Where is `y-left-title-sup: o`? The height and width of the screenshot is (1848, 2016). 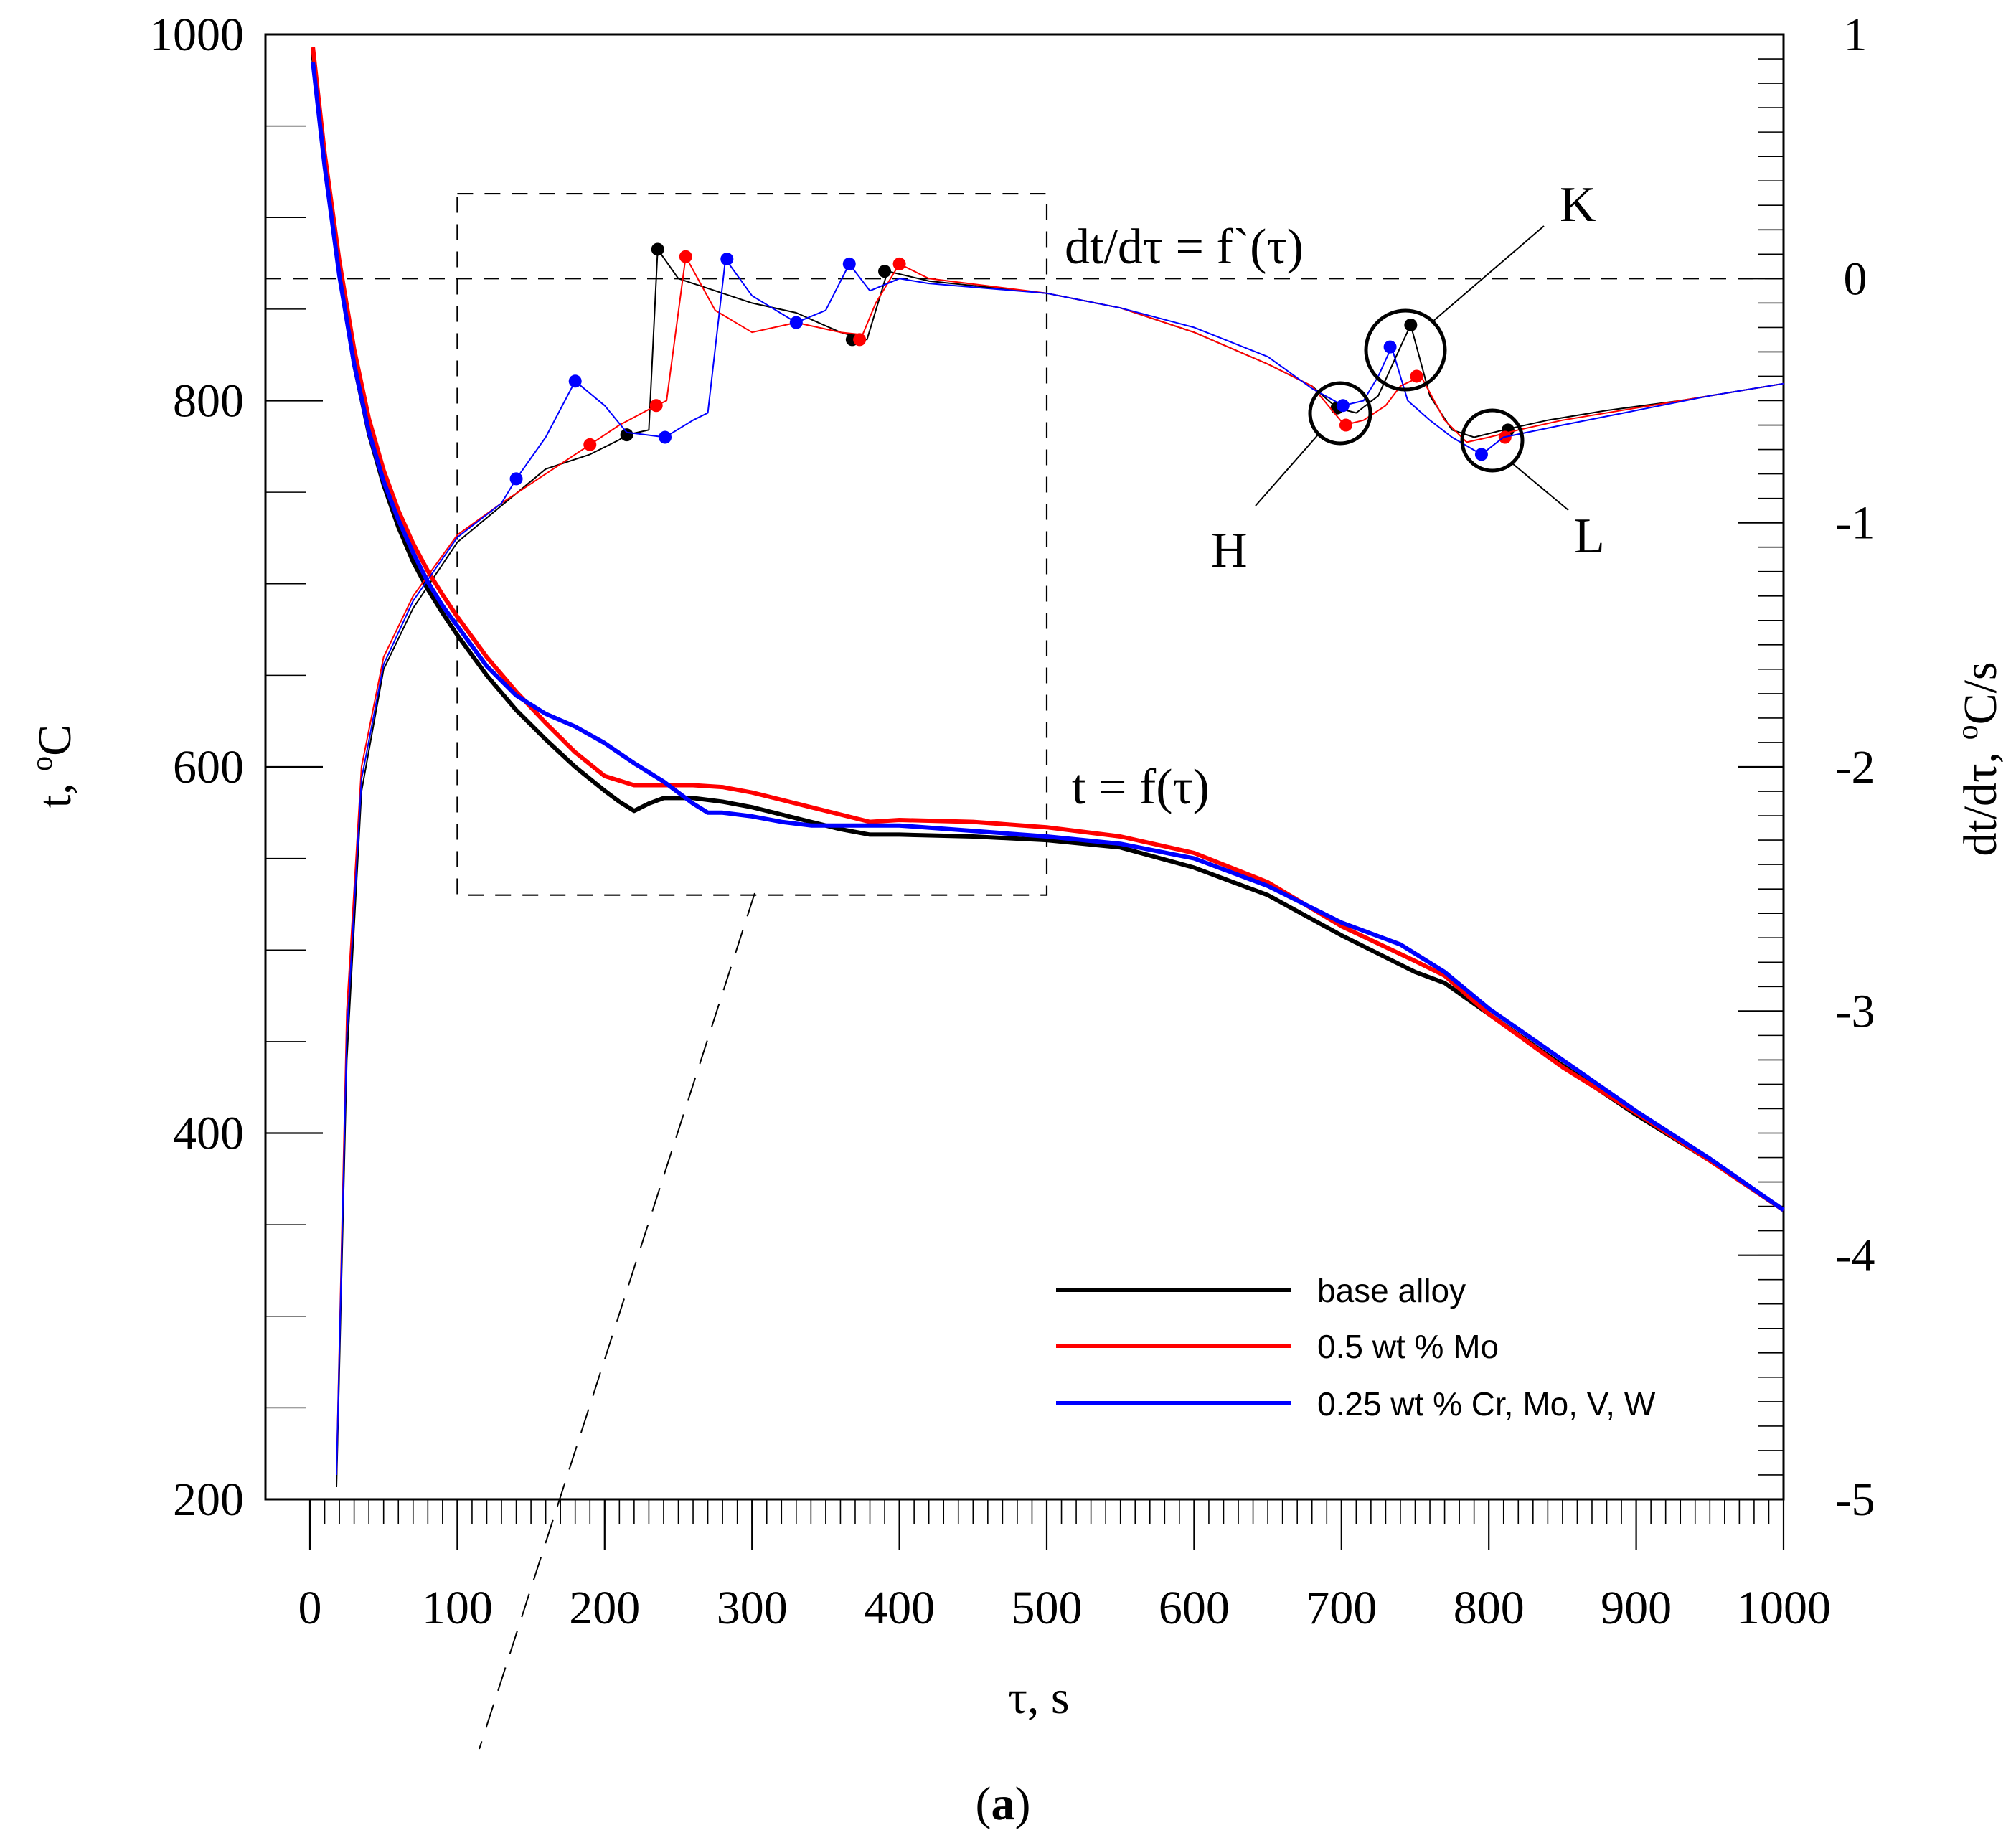 y-left-title-sup: o is located at coordinates (42, 763).